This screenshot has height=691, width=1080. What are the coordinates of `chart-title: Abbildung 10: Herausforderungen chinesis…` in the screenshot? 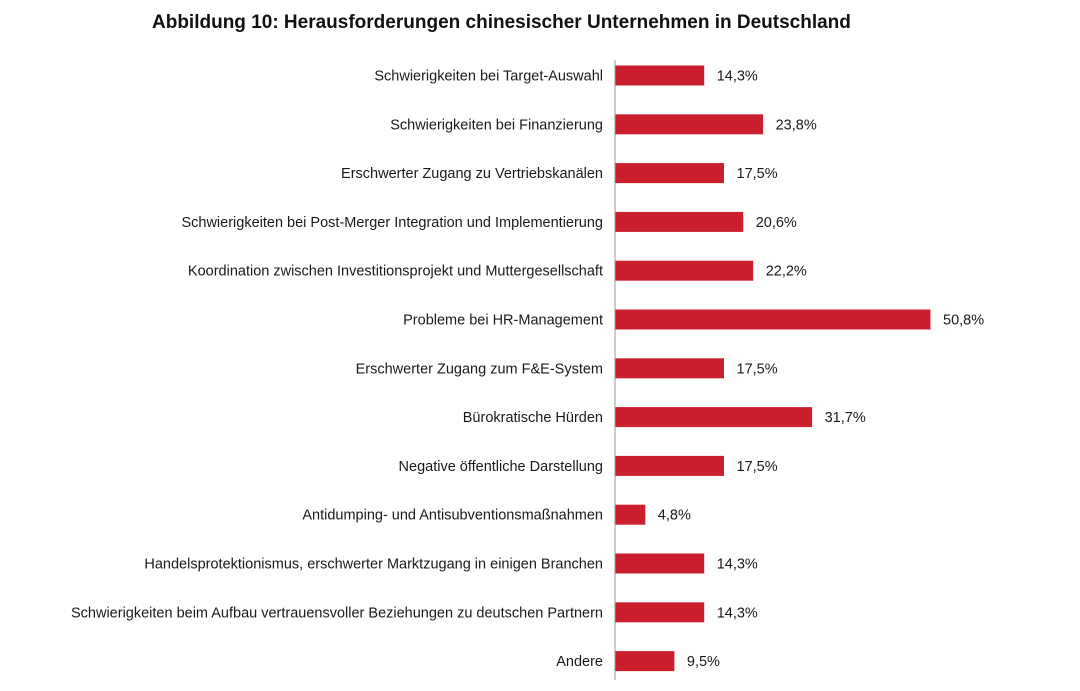 It's located at (501, 22).